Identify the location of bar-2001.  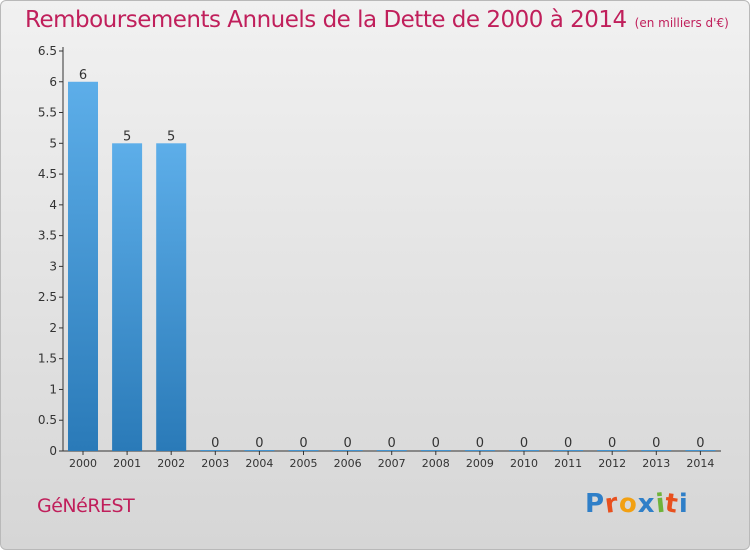
(127, 297).